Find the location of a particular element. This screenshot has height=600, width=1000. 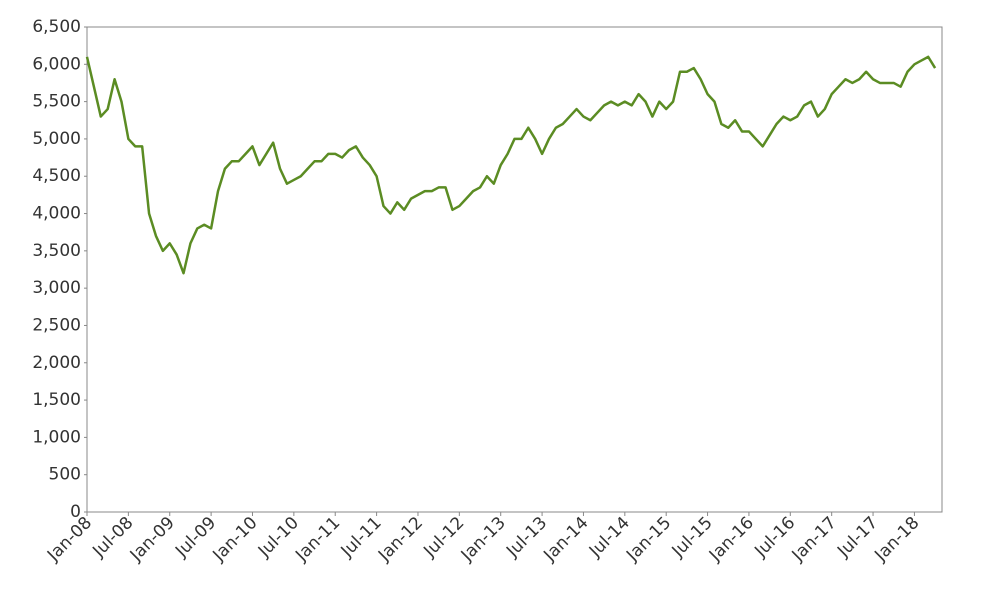

x-tick-label: Jan-14 is located at coordinates (566, 539).